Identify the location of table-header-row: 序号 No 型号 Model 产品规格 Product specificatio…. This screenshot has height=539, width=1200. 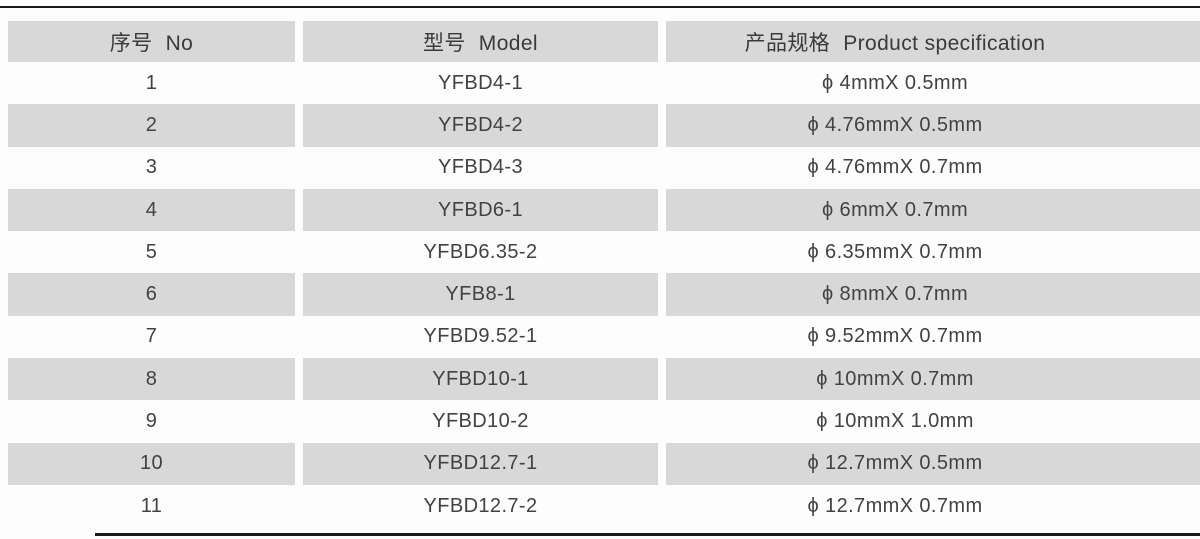
(600, 41).